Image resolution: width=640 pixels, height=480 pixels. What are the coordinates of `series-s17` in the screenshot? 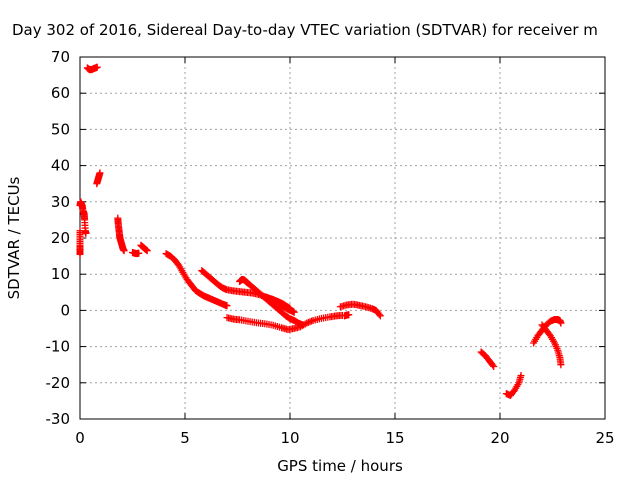 It's located at (513, 385).